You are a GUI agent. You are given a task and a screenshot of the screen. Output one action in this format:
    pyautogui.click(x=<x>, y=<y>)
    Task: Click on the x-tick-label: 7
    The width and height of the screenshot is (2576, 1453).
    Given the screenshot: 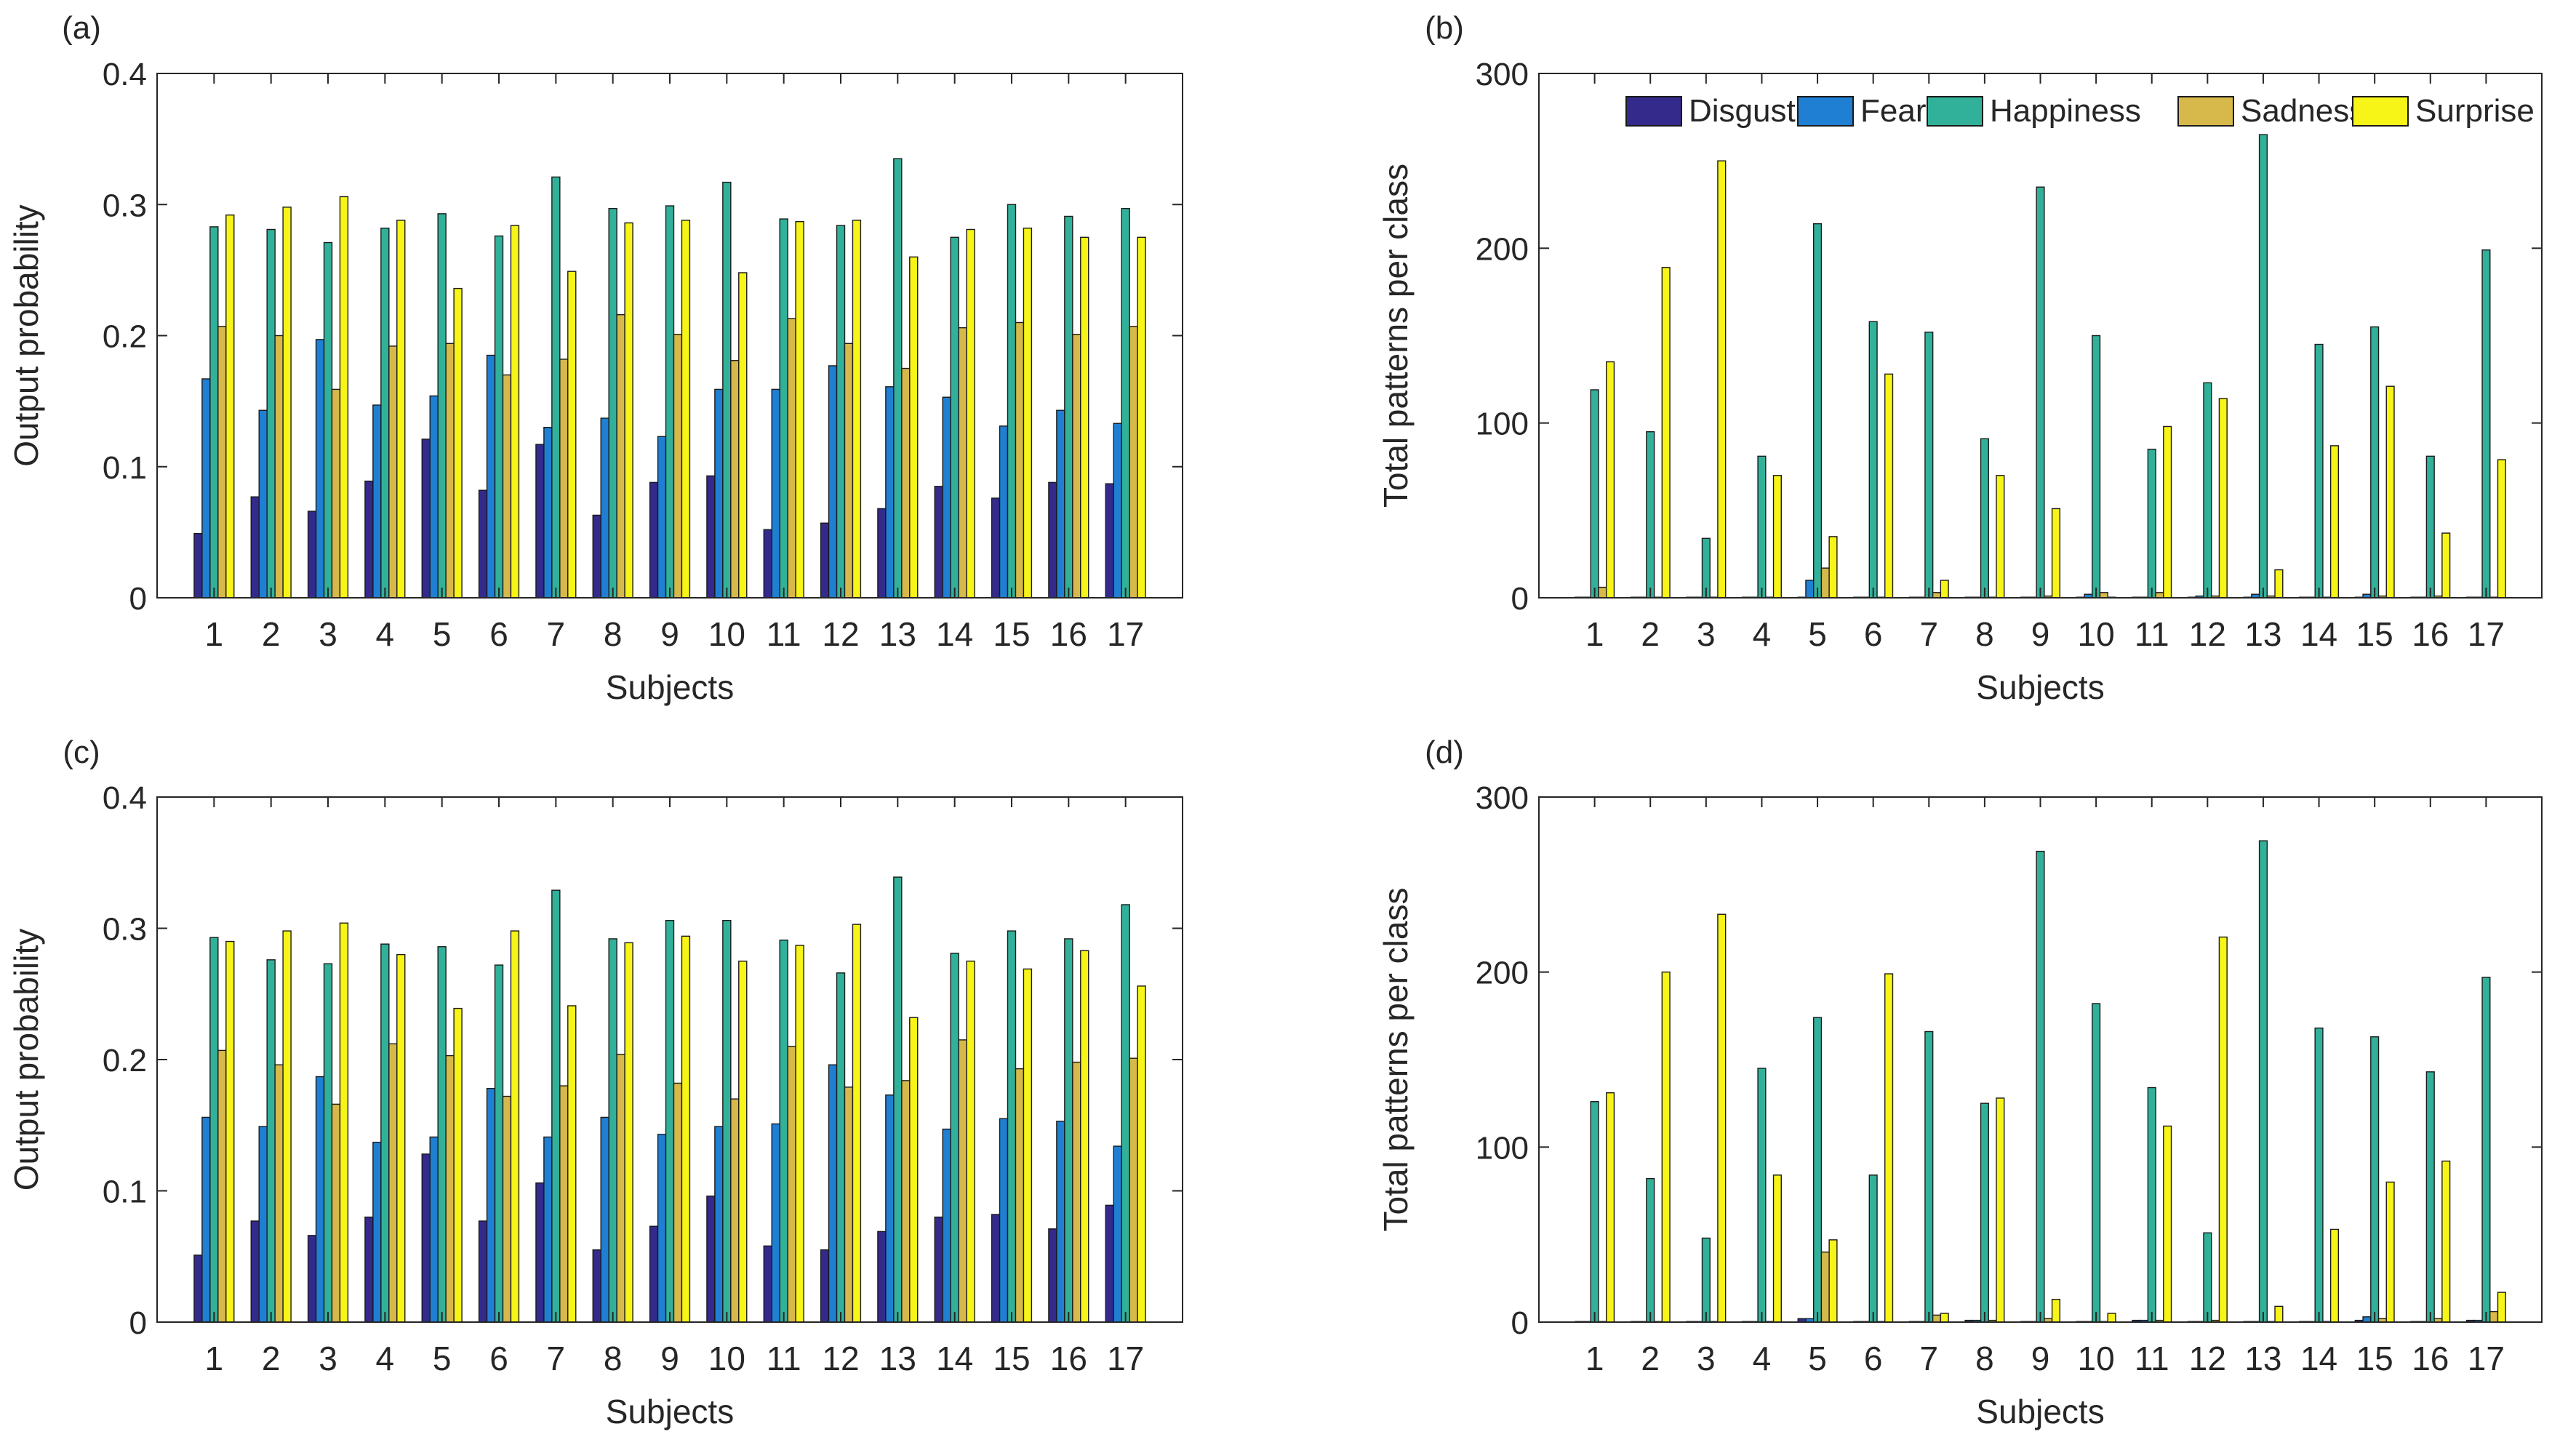 What is the action you would take?
    pyautogui.click(x=556, y=1358)
    